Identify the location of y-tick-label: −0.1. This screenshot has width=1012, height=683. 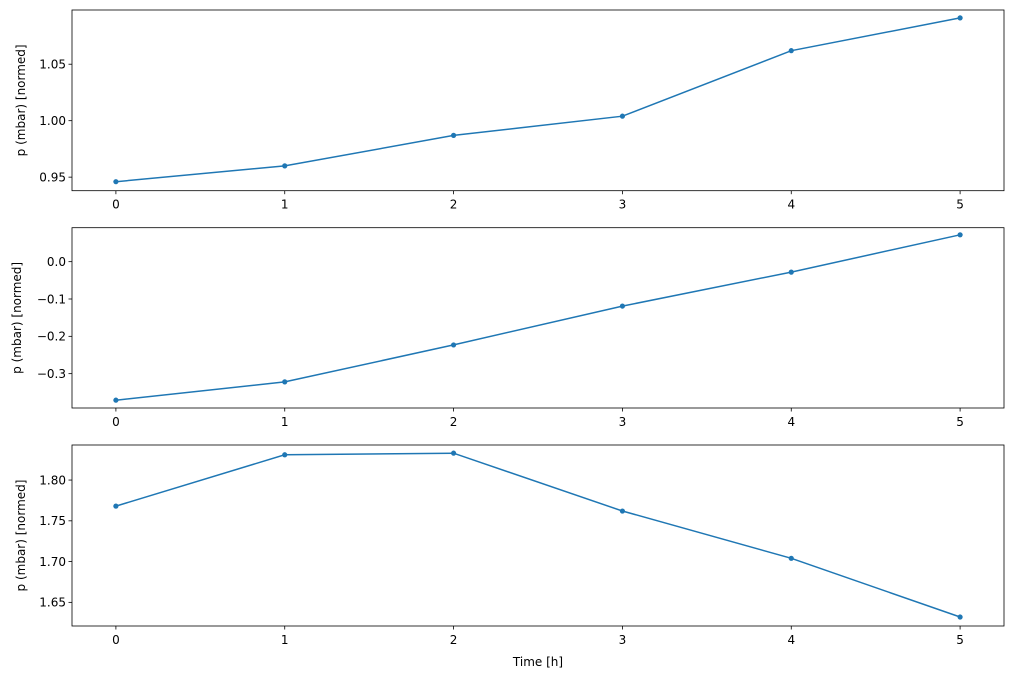
(51, 299).